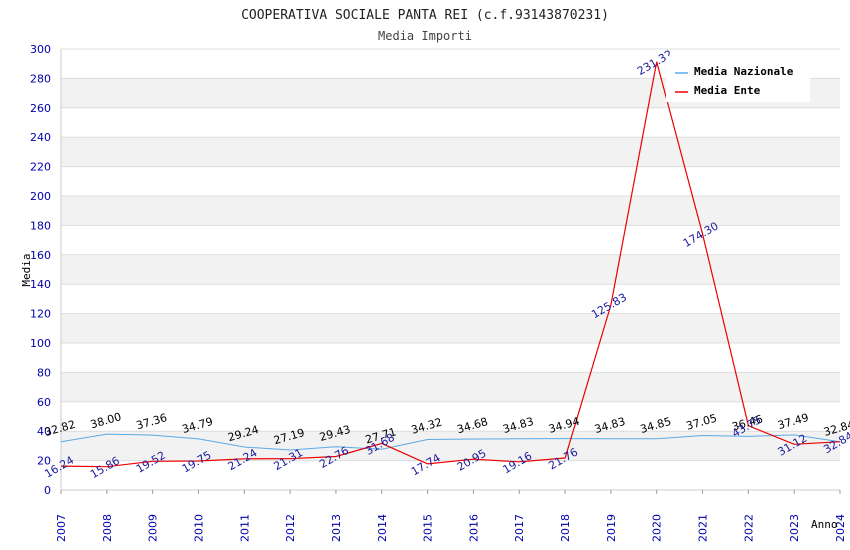 The width and height of the screenshot is (850, 550). What do you see at coordinates (727, 90) in the screenshot?
I see `legend-label-media-ente: Media Ente` at bounding box center [727, 90].